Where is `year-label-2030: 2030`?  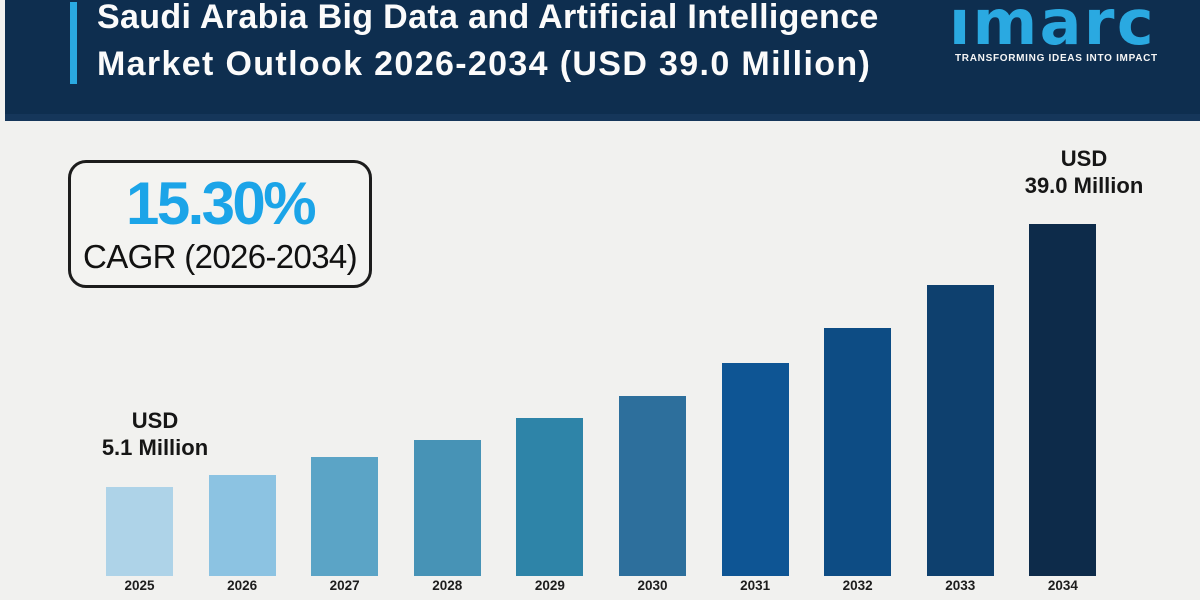
year-label-2030: 2030 is located at coordinates (652, 585).